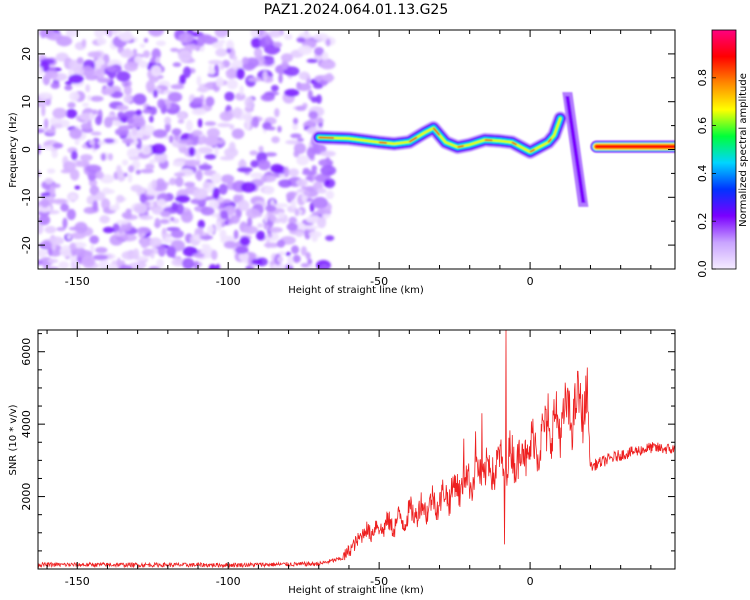  Describe the element at coordinates (379, 581) in the screenshot. I see `x-tick-label: -50` at that location.